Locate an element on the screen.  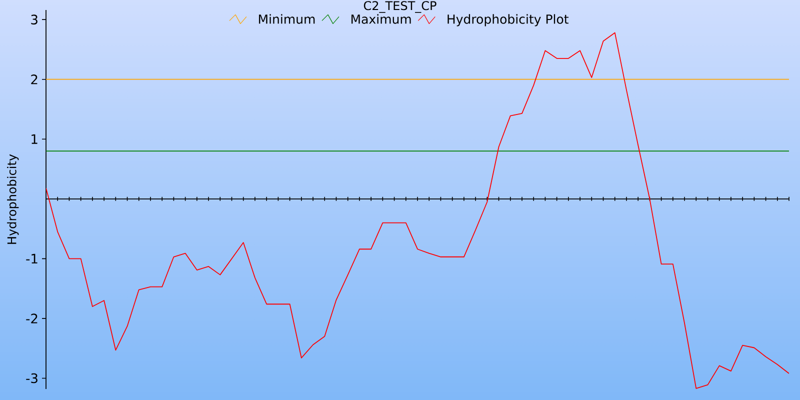
y-axis-title: Hydrophobicity is located at coordinates (13, 199).